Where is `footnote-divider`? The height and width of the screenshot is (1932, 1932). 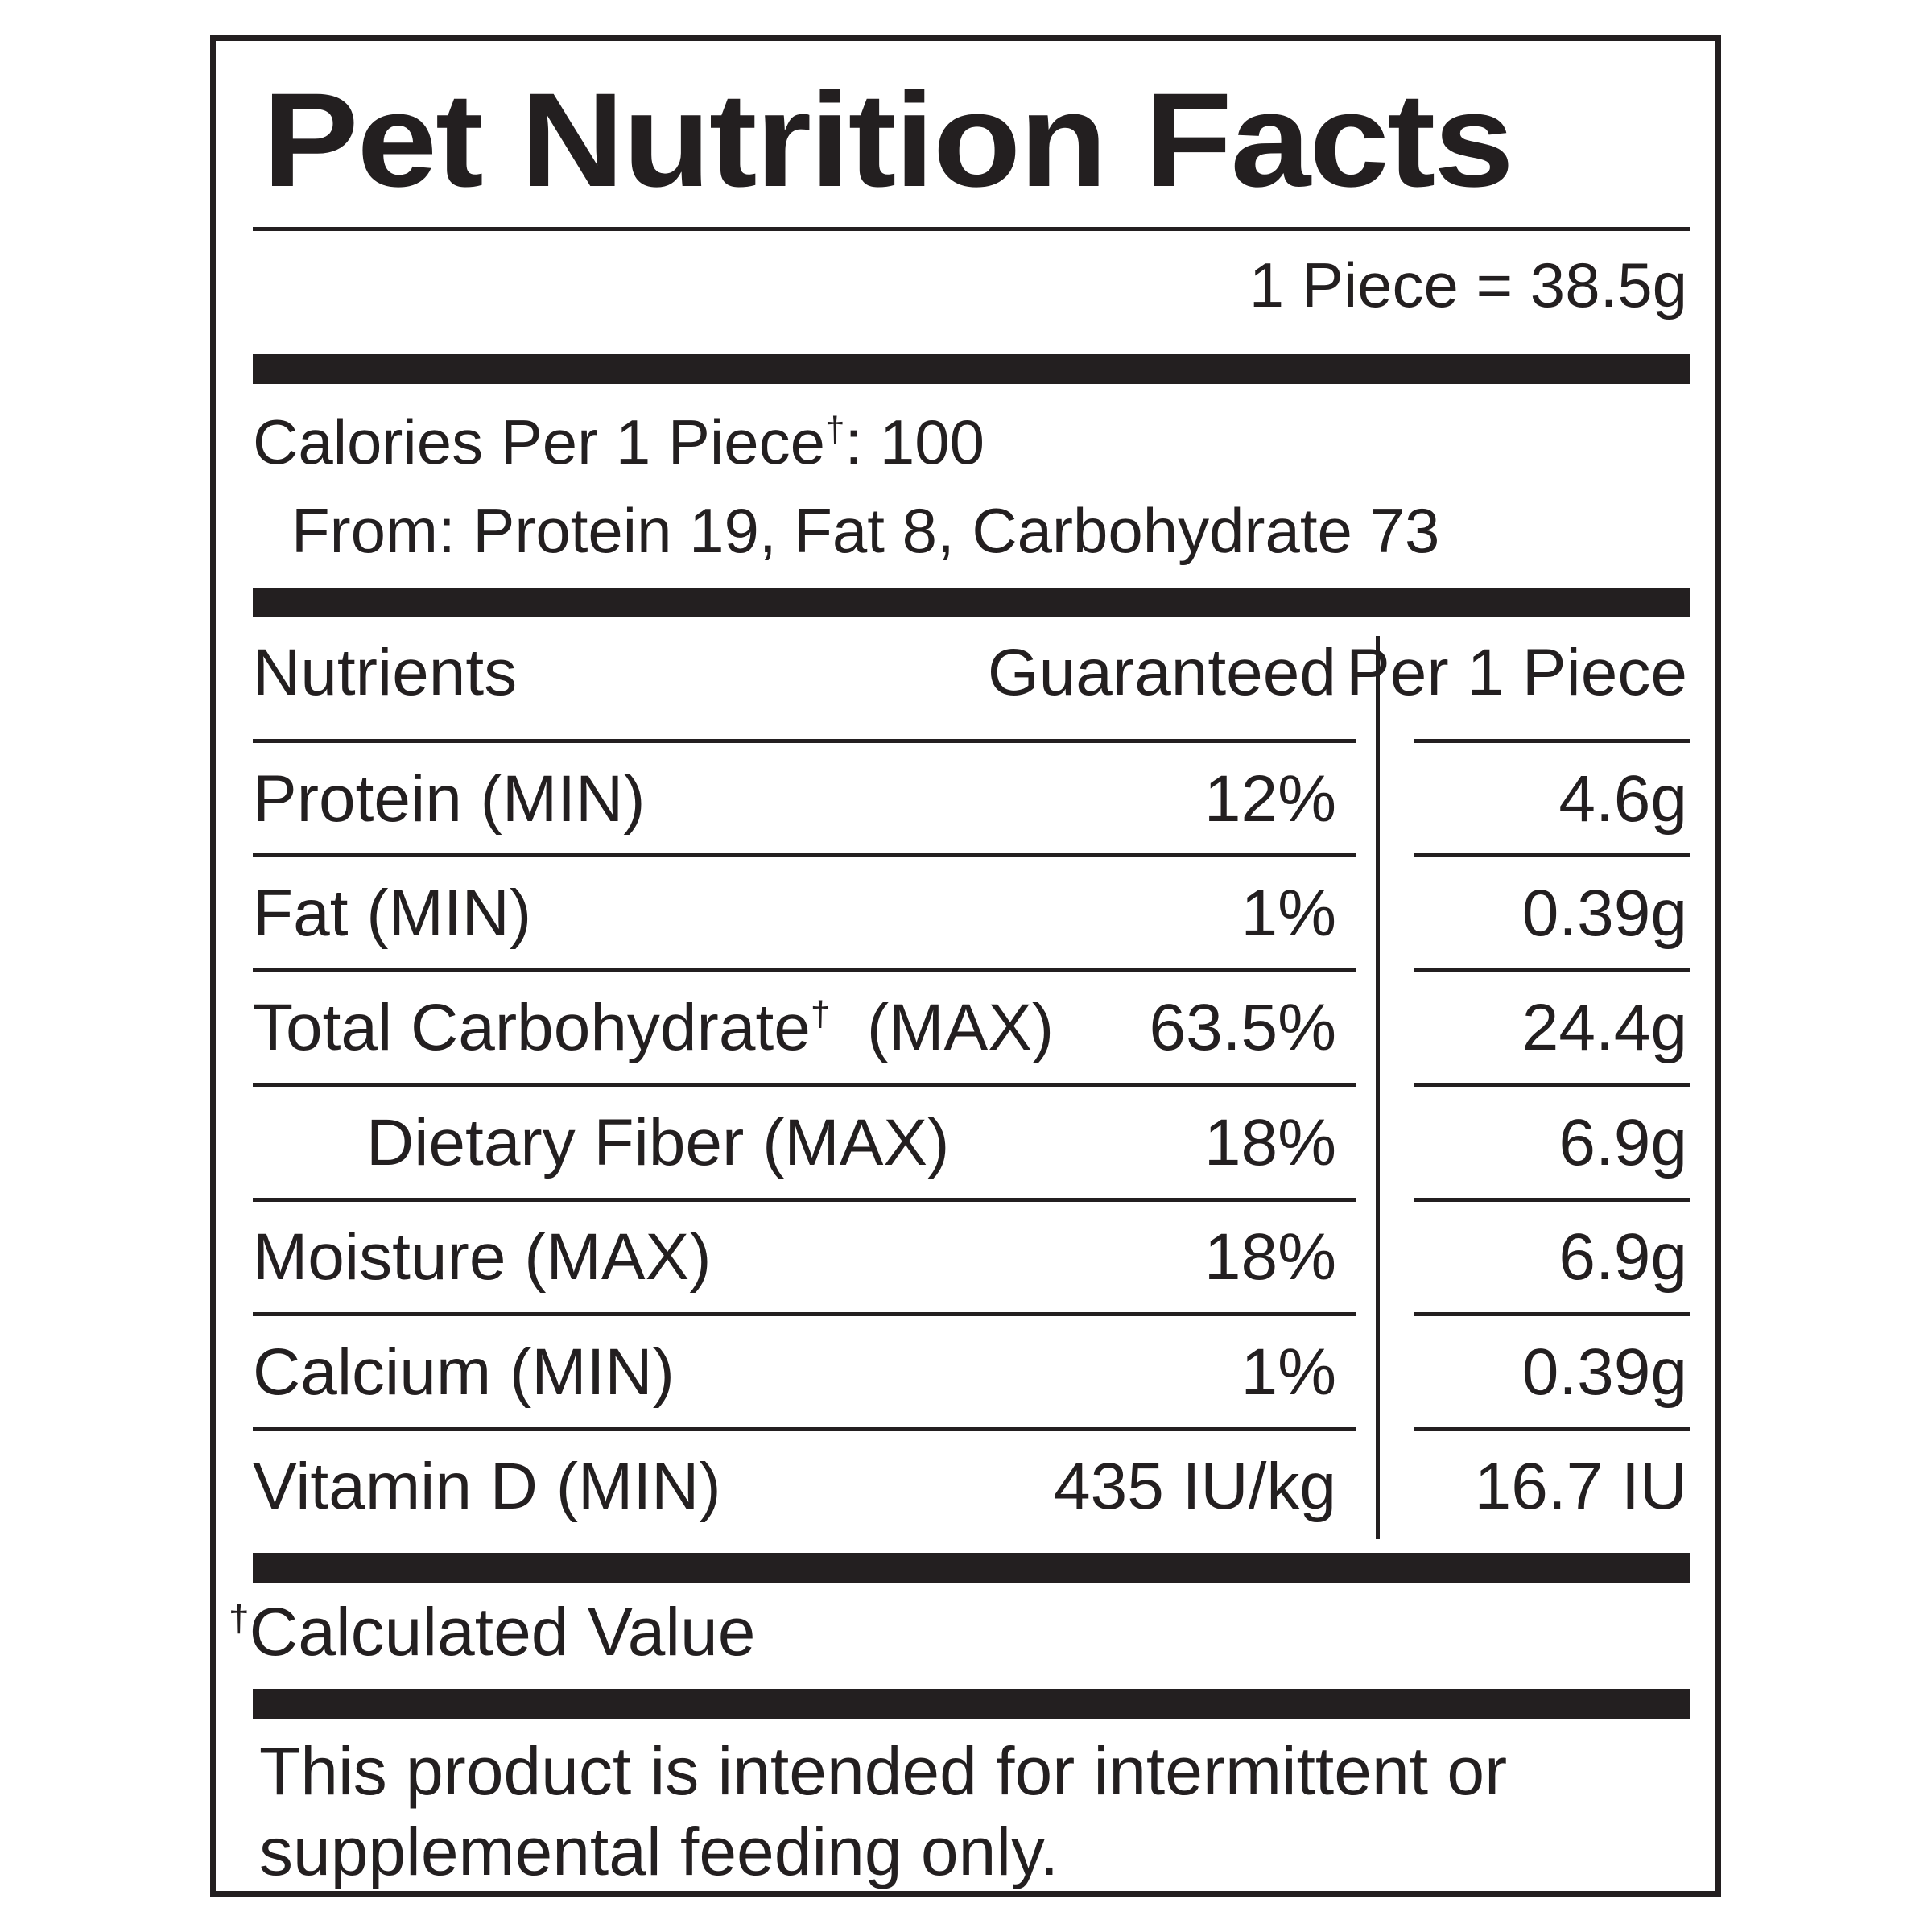
footnote-divider is located at coordinates (971, 1704).